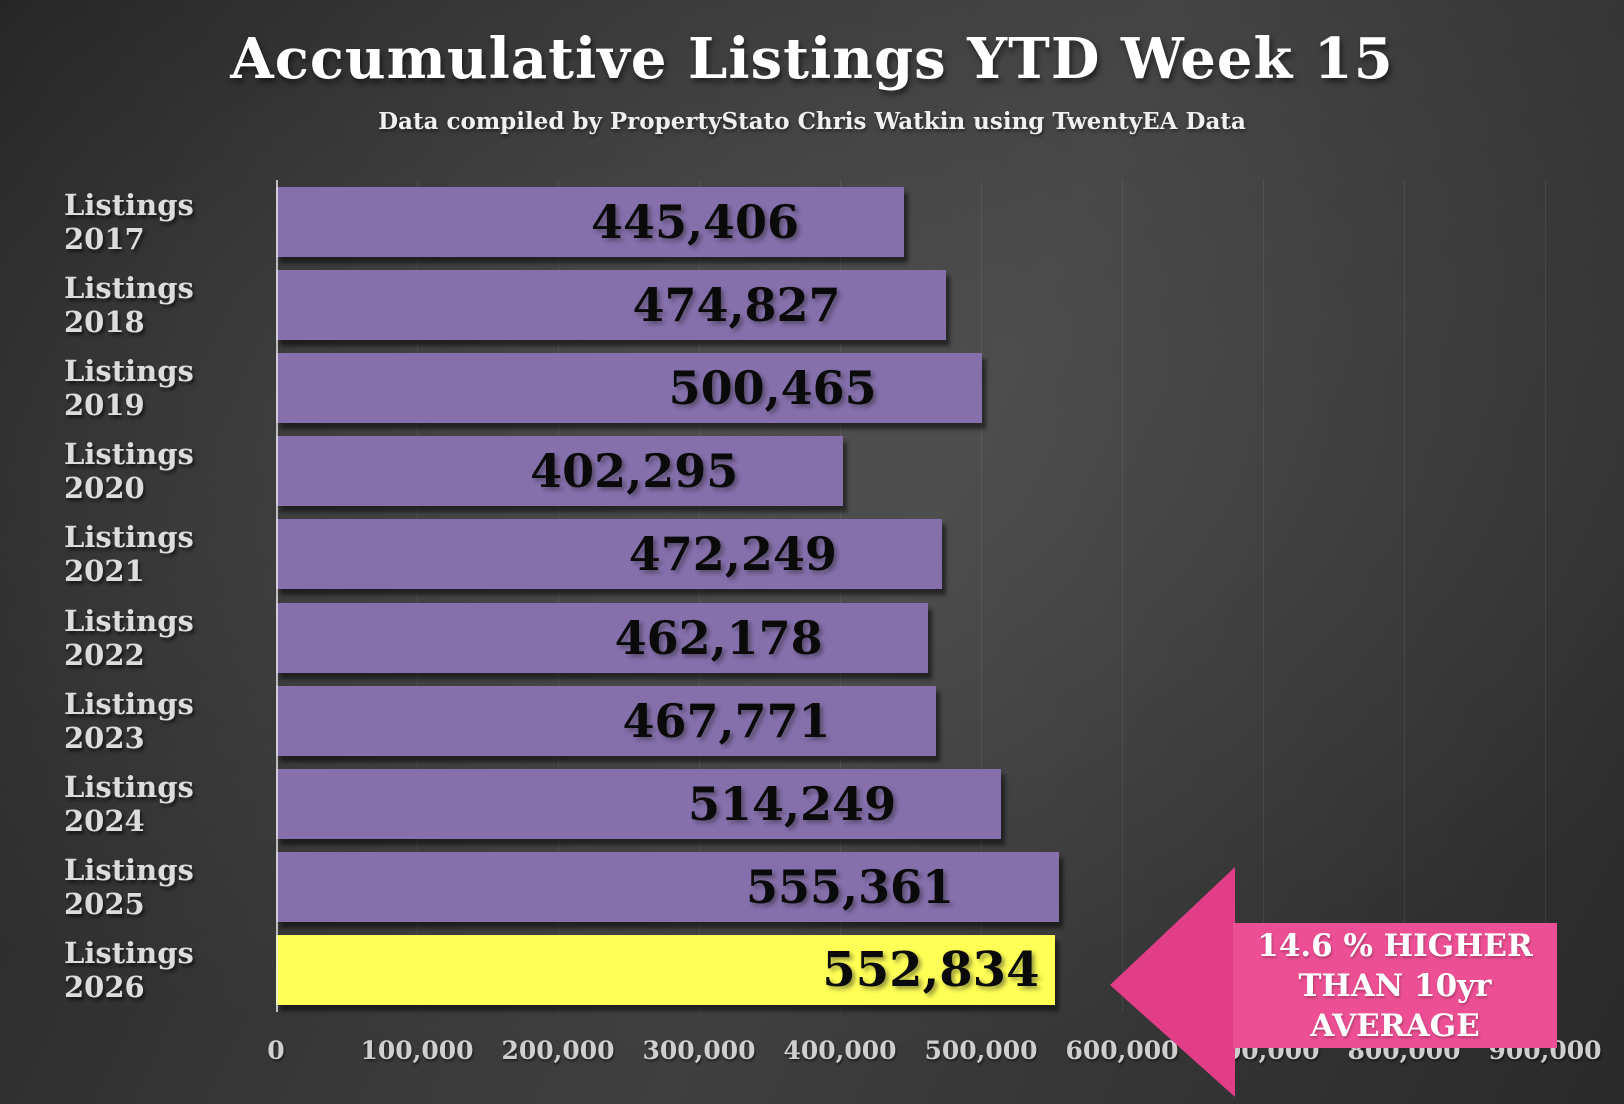  Describe the element at coordinates (129, 887) in the screenshot. I see `category-label: Listings 2025` at that location.